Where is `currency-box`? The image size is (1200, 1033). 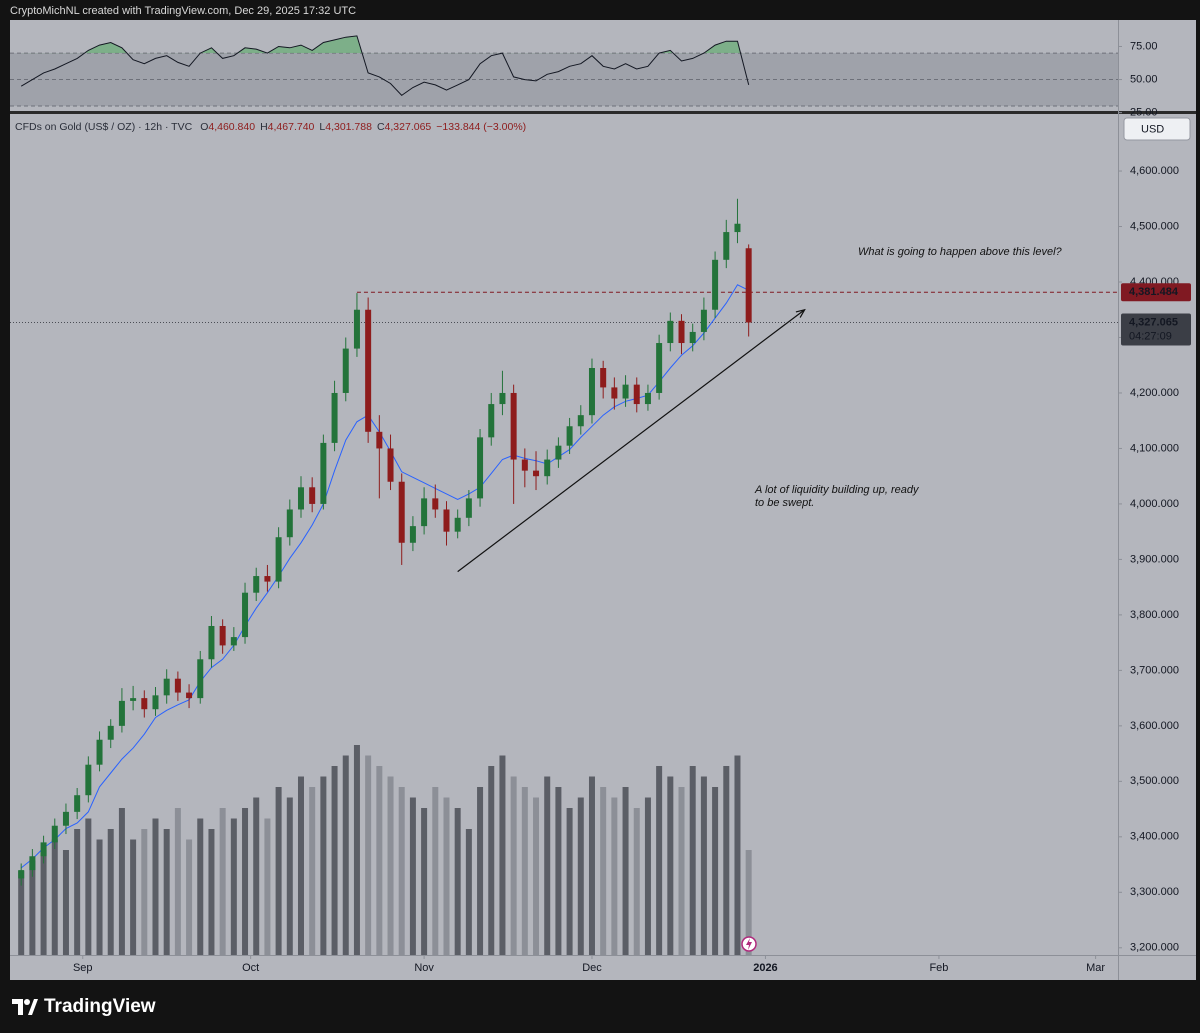
currency-box is located at coordinates (1157, 129).